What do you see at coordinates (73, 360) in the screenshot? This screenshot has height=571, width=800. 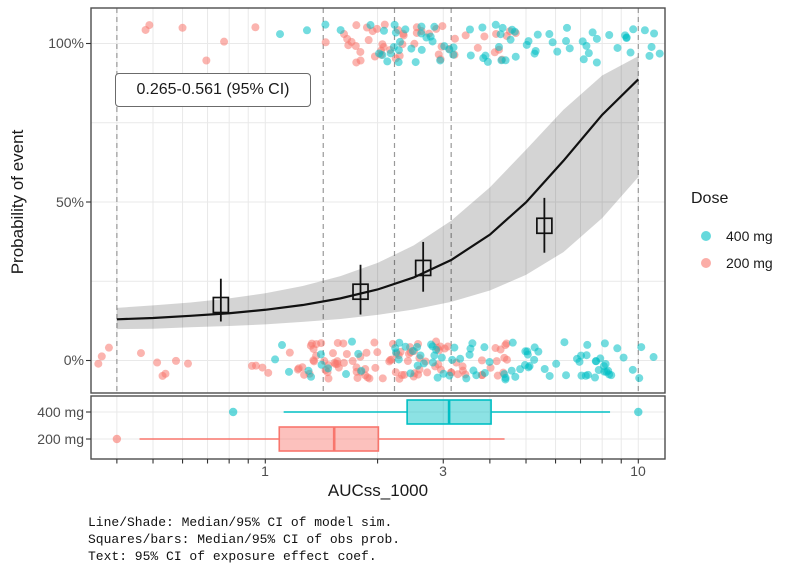 I see `y-tick-label-0: 0%` at bounding box center [73, 360].